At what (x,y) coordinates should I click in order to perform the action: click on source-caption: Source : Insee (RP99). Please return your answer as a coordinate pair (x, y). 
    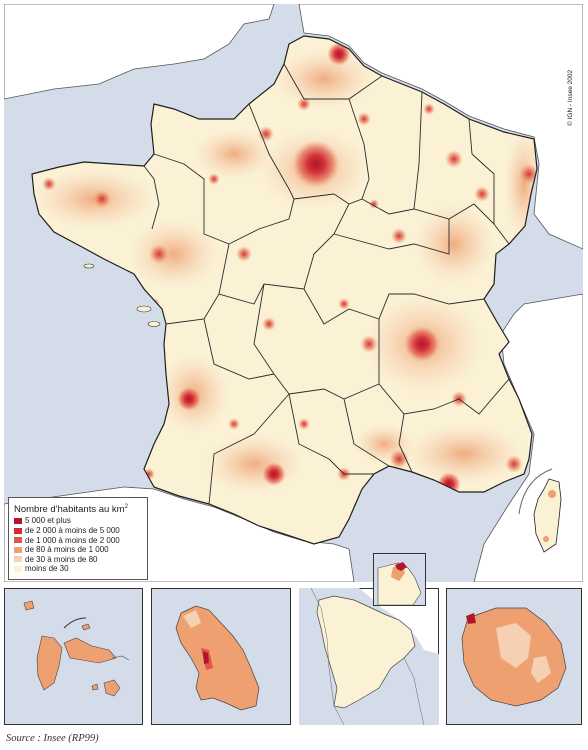
    Looking at the image, I should click on (52, 738).